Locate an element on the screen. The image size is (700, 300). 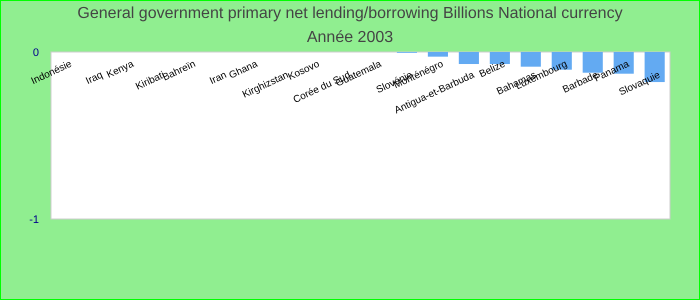
x-tick-label: Iran is located at coordinates (218, 78).